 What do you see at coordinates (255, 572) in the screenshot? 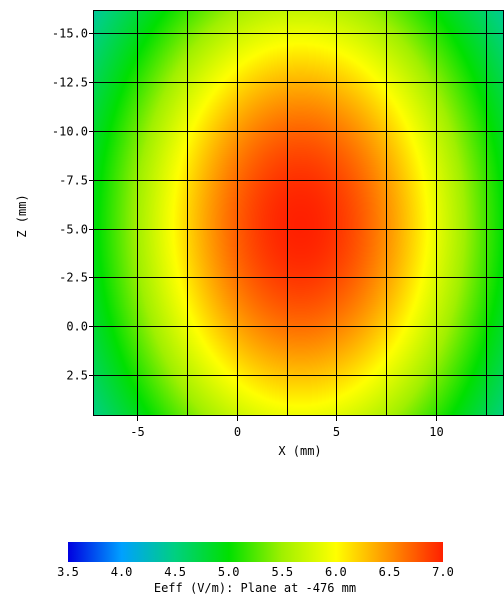
I see `colorbar-ticks: 3.5 4.0 4.5 5.0 5.5 6.0 6.5 7.0` at bounding box center [255, 572].